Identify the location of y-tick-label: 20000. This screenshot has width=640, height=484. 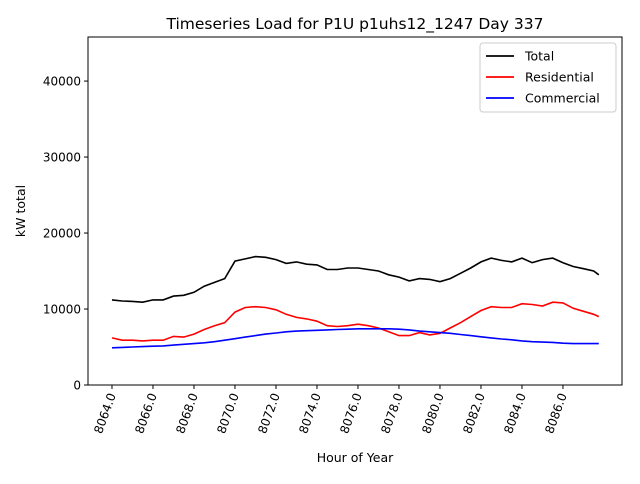
(62, 234).